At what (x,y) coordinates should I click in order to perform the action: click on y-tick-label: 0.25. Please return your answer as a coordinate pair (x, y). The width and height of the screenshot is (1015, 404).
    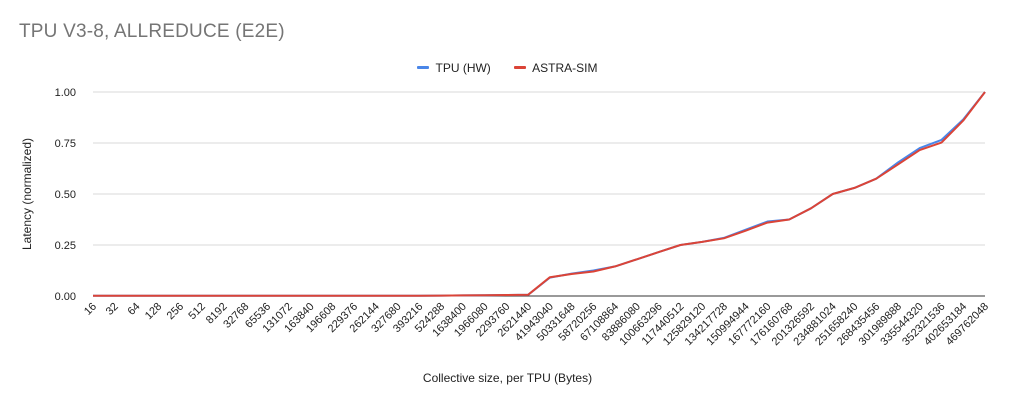
    Looking at the image, I should click on (65, 246).